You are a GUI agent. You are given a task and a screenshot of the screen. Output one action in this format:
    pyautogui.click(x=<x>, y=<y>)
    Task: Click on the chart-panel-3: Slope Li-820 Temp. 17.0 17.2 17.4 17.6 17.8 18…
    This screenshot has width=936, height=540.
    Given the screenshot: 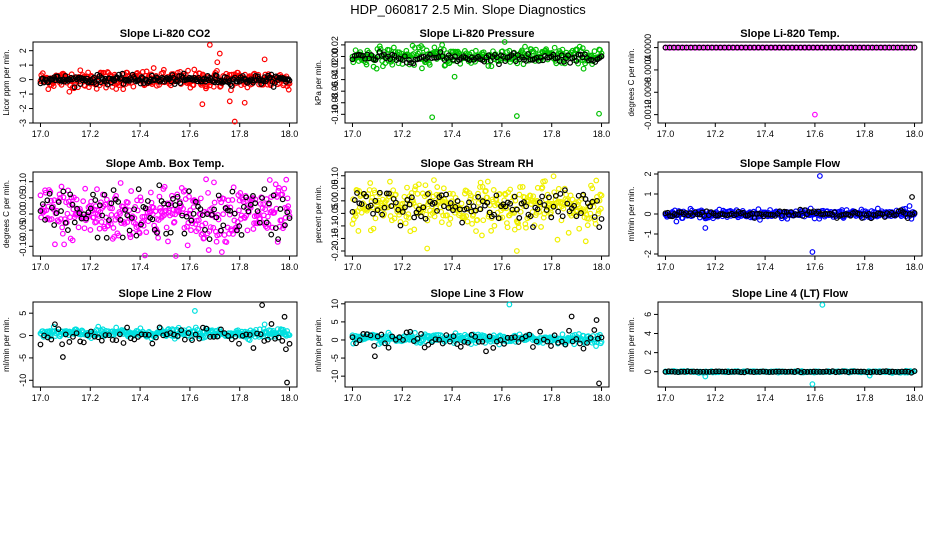 What is the action you would take?
    pyautogui.click(x=775, y=83)
    